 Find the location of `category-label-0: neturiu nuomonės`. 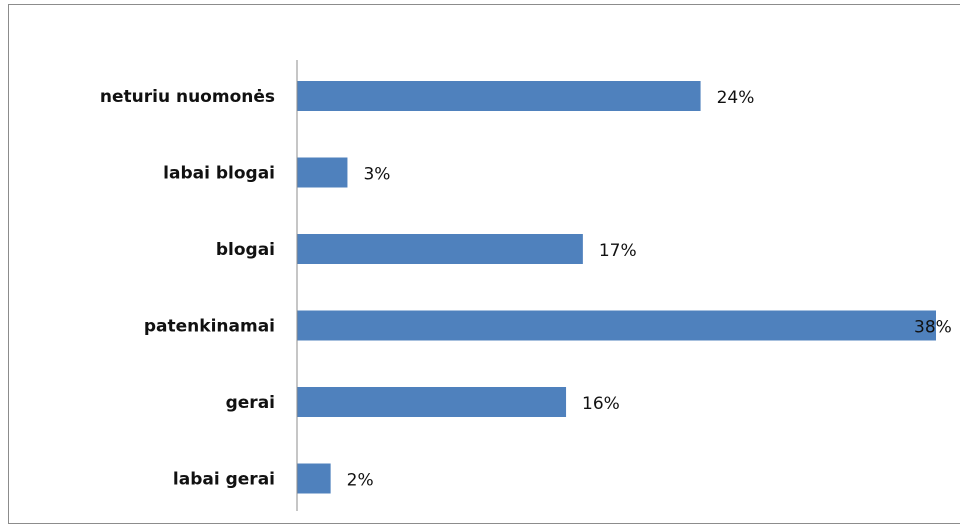

category-label-0: neturiu nuomonės is located at coordinates (187, 97).